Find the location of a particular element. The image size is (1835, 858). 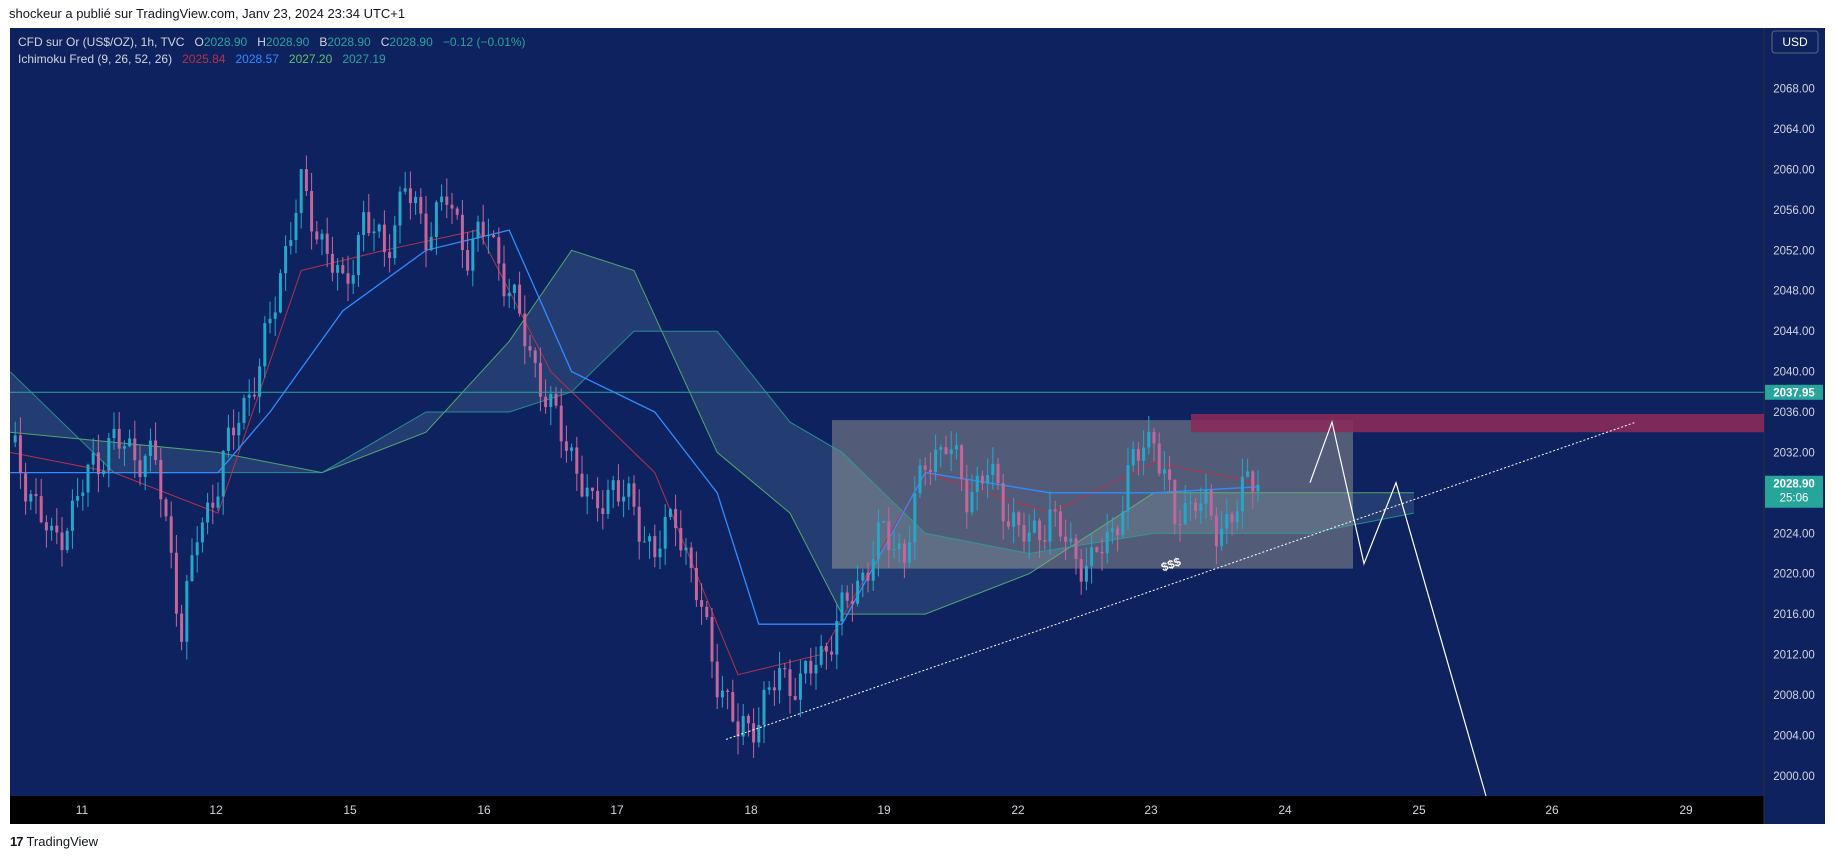

price-badge is located at coordinates (1794, 491).